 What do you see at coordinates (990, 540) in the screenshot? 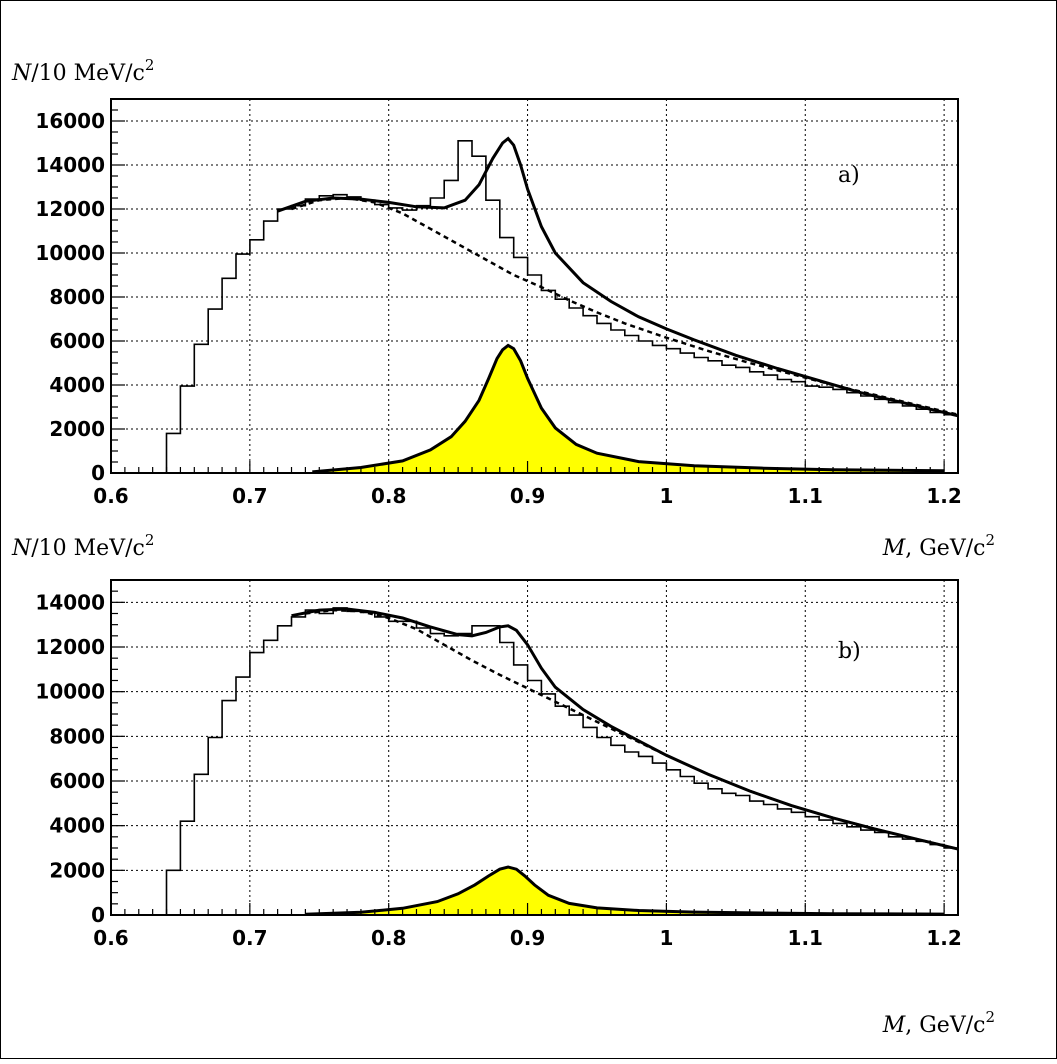
I see `panel-a-xlabel-sup: 2` at bounding box center [990, 540].